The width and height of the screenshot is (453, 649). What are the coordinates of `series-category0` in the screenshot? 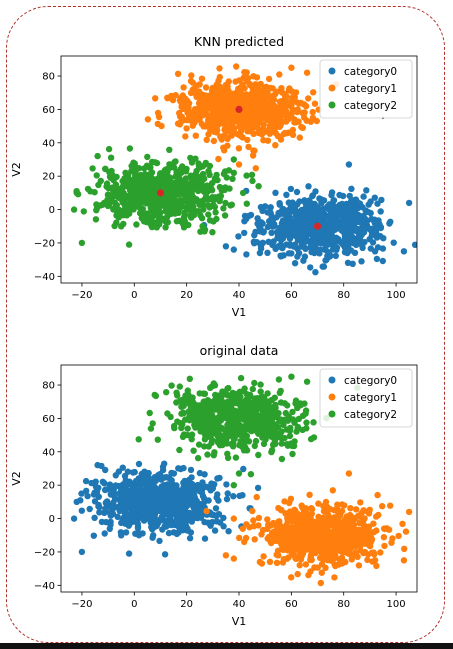 It's located at (308, 218).